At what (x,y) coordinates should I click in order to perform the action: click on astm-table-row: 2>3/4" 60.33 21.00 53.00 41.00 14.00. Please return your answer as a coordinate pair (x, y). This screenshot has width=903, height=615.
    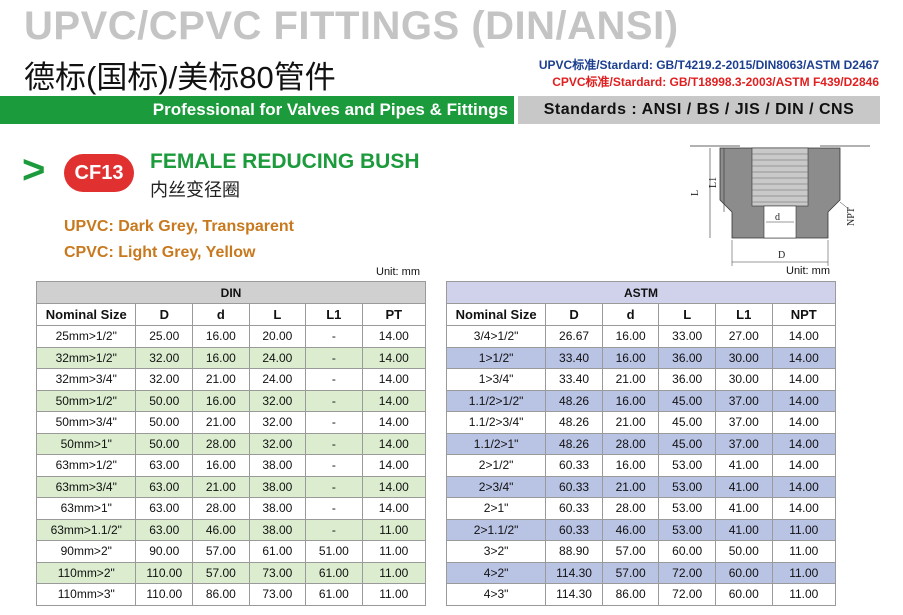
    Looking at the image, I should click on (641, 486).